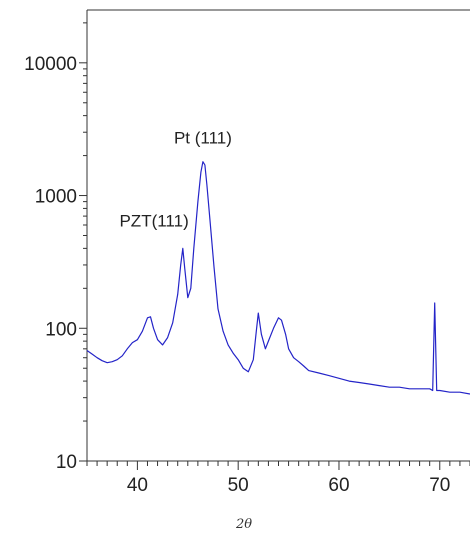 The width and height of the screenshot is (470, 542). I want to click on peak-annotation-pzt111: PZT(111), so click(153, 220).